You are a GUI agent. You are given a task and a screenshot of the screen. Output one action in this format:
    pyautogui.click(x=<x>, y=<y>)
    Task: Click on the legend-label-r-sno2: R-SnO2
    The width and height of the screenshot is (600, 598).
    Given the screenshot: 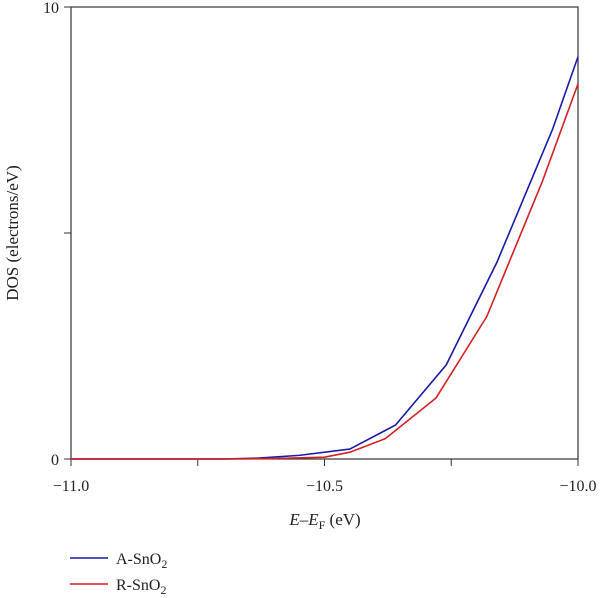 What is the action you would take?
    pyautogui.click(x=141, y=587)
    